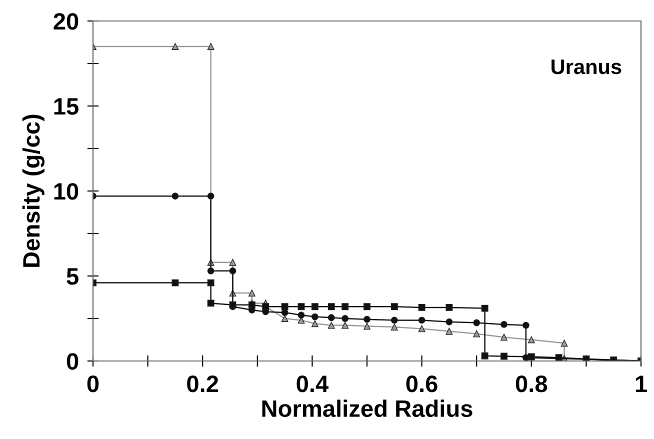 Image resolution: width=654 pixels, height=439 pixels. I want to click on x-tick-label: 0.8, so click(532, 384).